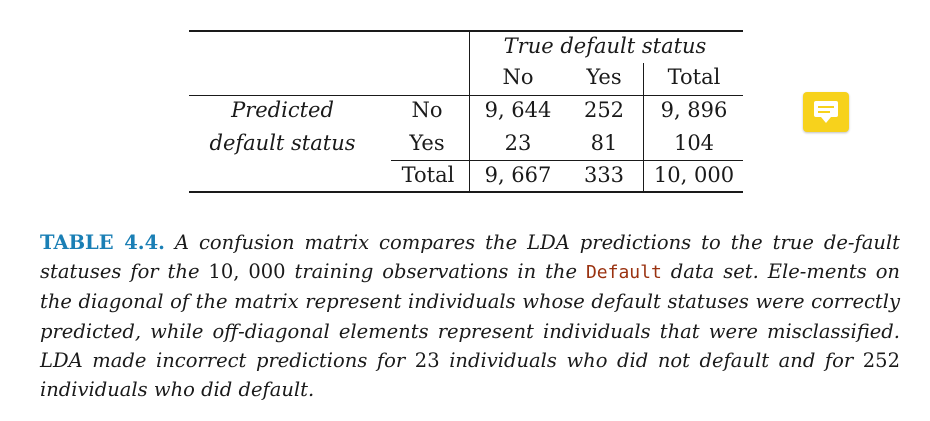 This screenshot has height=421, width=930. Describe the element at coordinates (466, 96) in the screenshot. I see `table-header-rule` at that location.